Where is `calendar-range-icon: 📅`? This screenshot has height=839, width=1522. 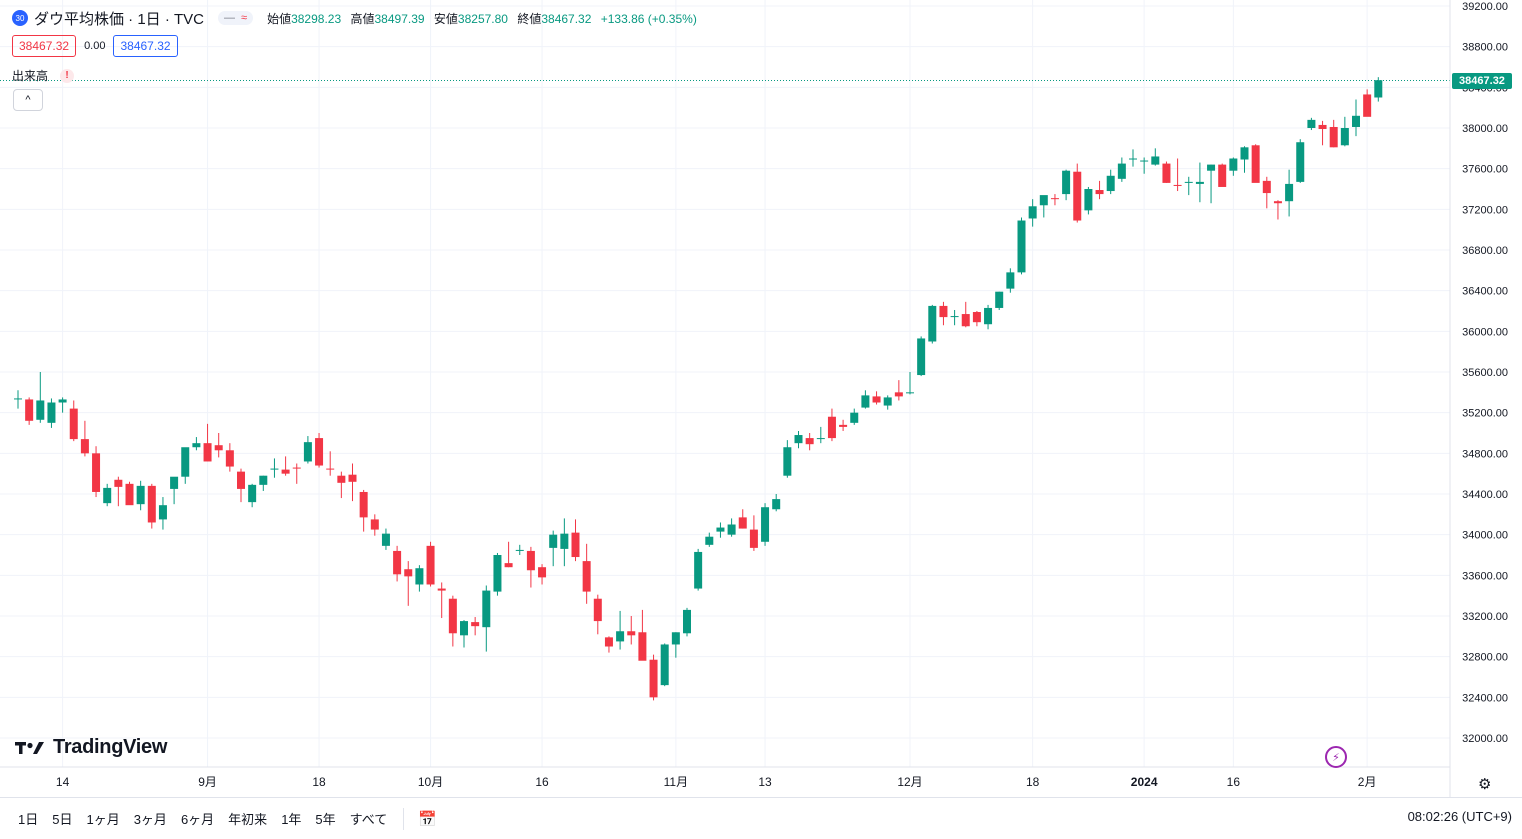 calendar-range-icon: 📅 is located at coordinates (427, 819).